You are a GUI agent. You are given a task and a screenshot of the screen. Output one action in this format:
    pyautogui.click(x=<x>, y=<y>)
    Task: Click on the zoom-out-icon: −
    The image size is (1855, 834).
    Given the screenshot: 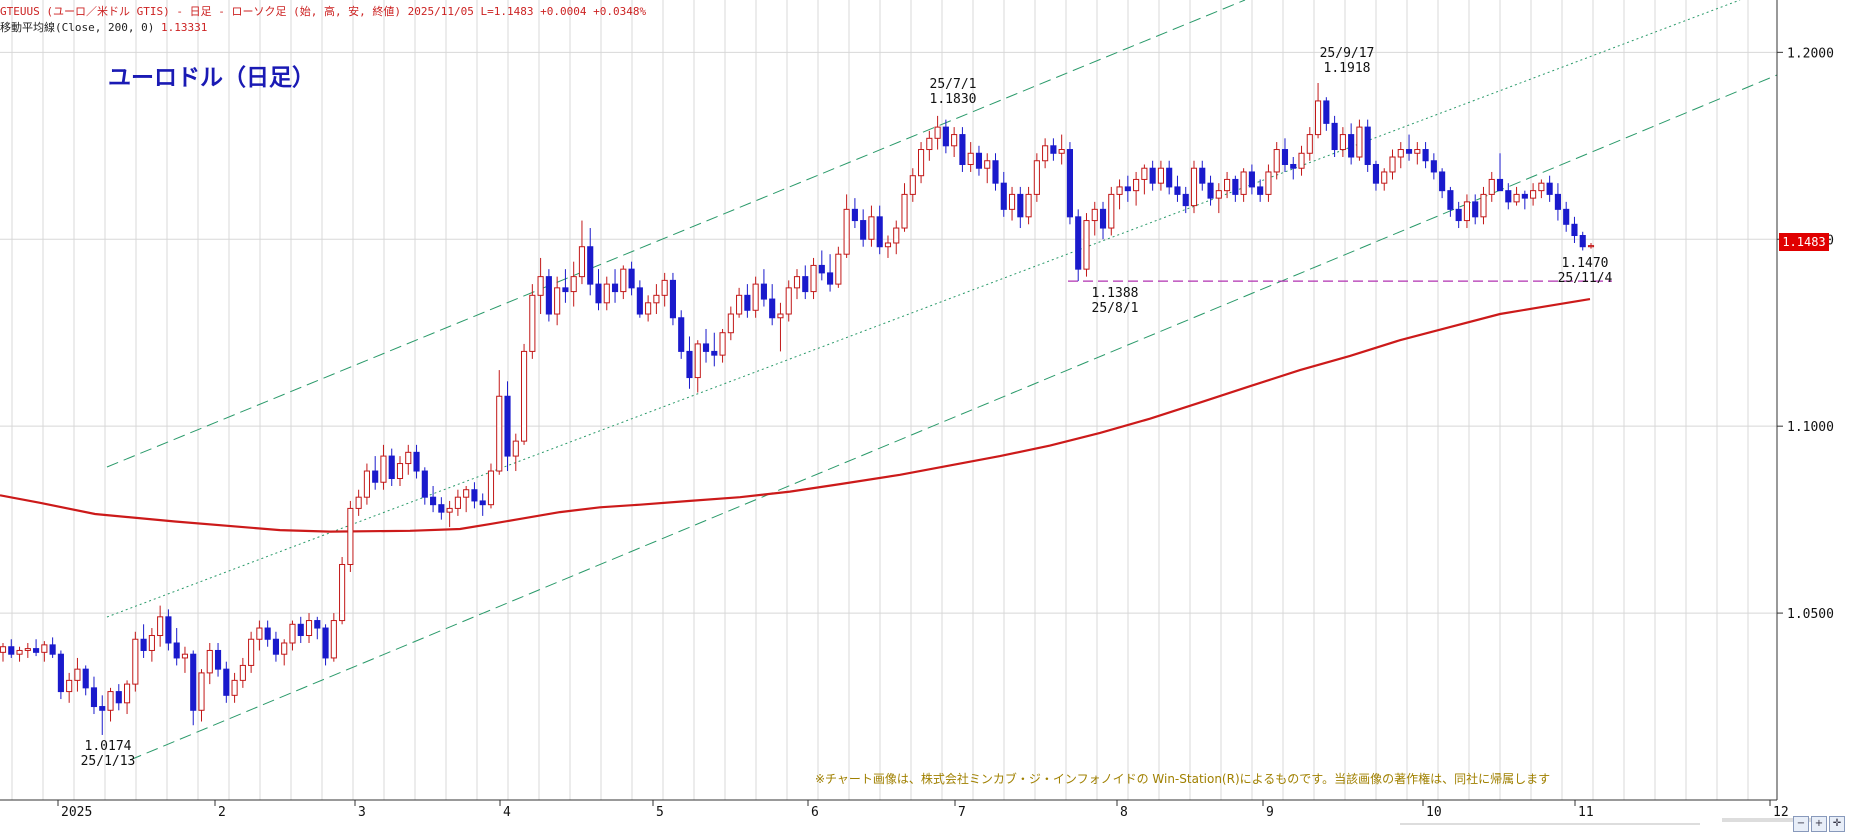 What is the action you would take?
    pyautogui.click(x=1801, y=824)
    